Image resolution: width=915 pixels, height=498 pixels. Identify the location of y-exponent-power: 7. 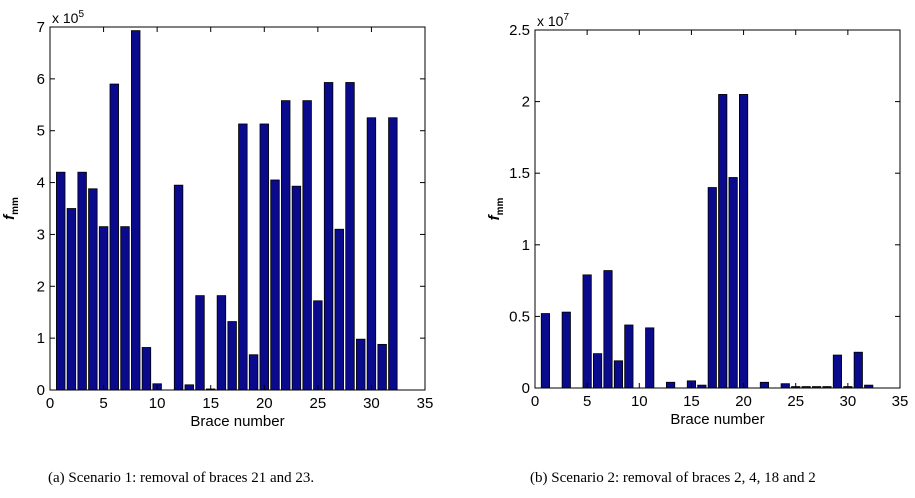
(566, 17).